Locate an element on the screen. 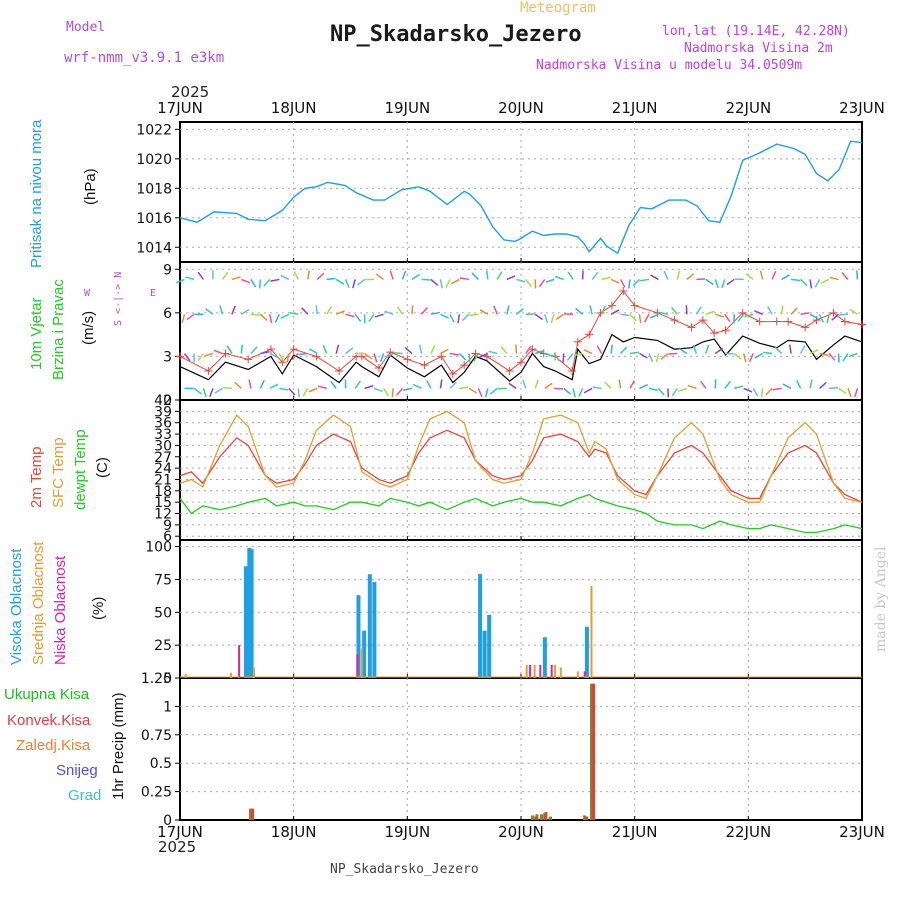  lonlat: lon,lat (19.14E, 42.28N) is located at coordinates (756, 31).